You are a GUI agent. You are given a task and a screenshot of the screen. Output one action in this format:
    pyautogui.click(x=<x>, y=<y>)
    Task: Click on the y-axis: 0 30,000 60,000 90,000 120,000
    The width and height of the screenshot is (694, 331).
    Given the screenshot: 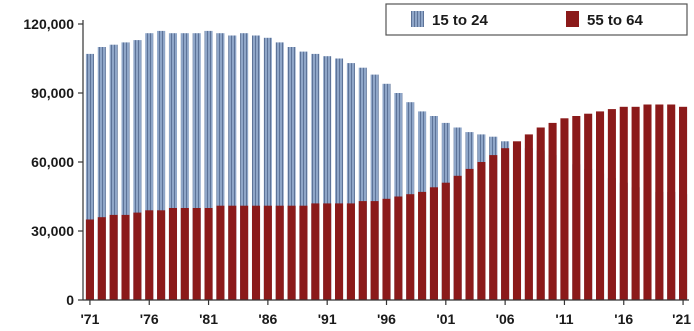 What is the action you would take?
    pyautogui.click(x=53, y=162)
    